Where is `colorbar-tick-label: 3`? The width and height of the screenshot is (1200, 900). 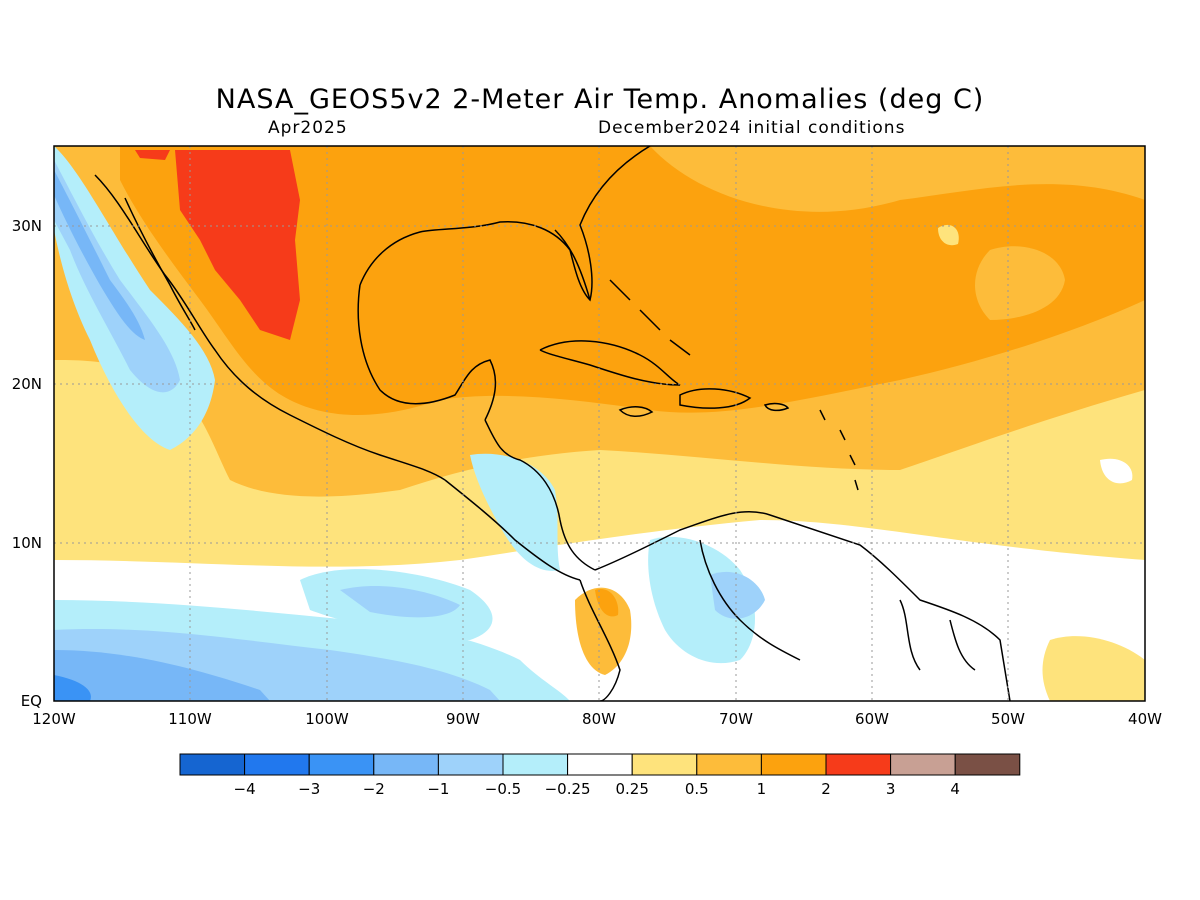 colorbar-tick-label: 3 is located at coordinates (891, 789).